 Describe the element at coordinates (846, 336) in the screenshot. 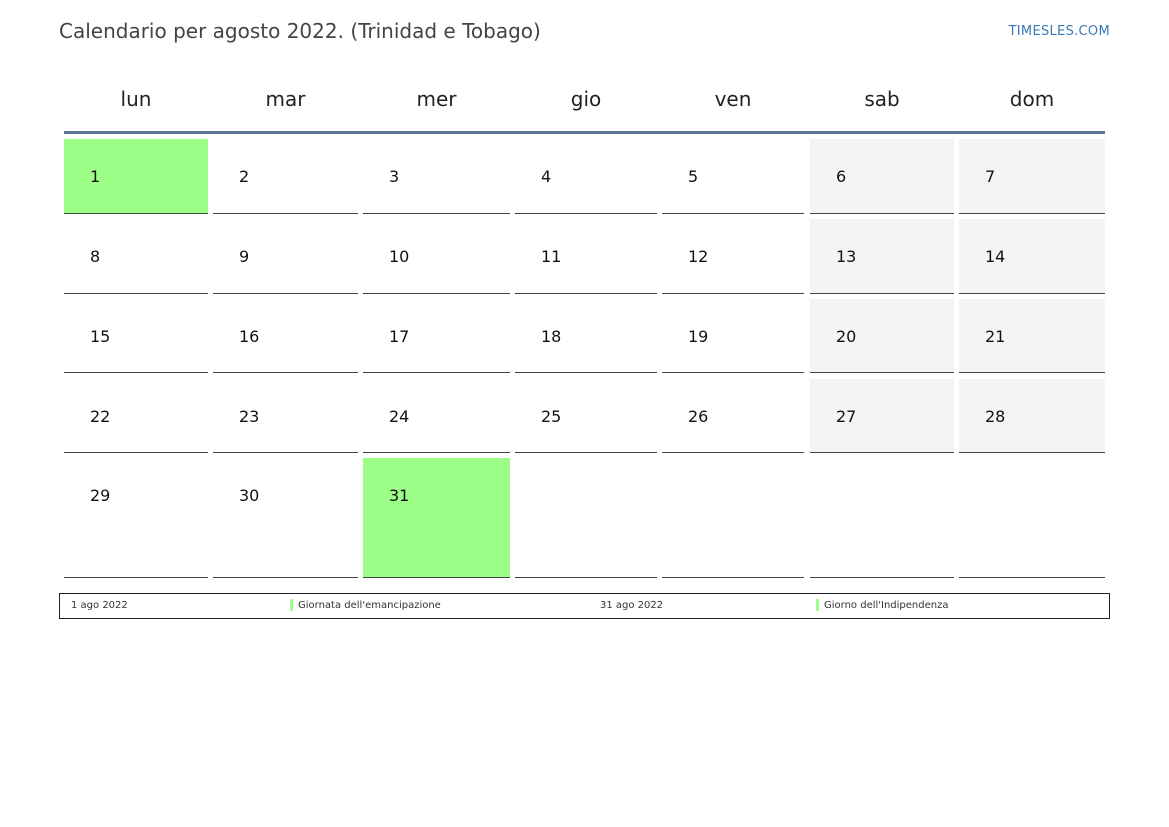

I see `day-number: 20` at that location.